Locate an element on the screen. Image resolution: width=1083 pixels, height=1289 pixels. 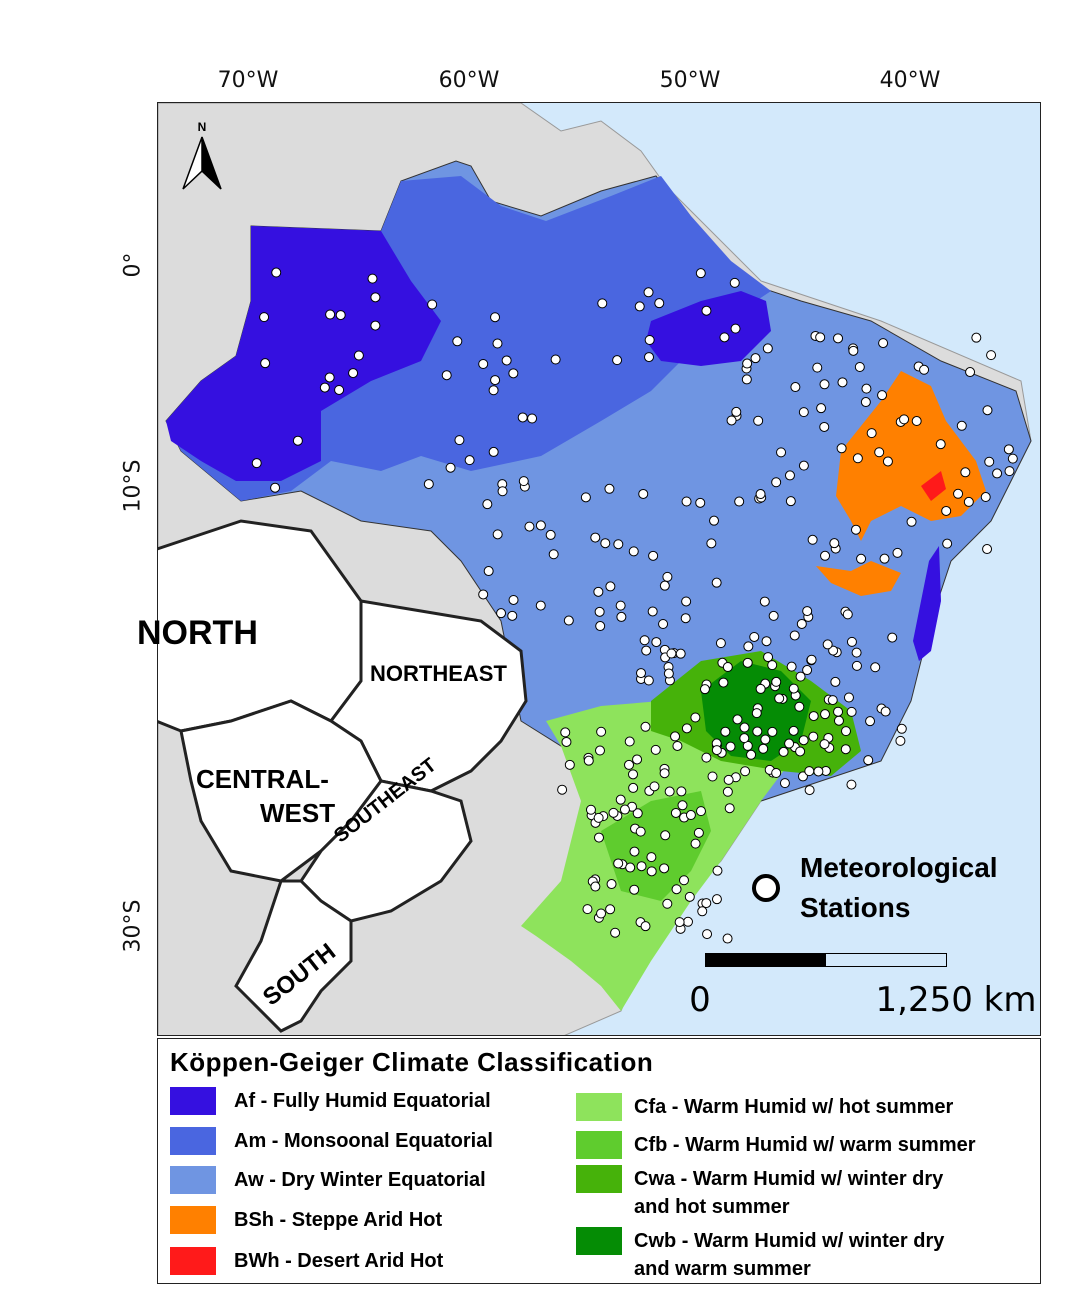
climate-zone-bsh is located at coordinates (911, 456).